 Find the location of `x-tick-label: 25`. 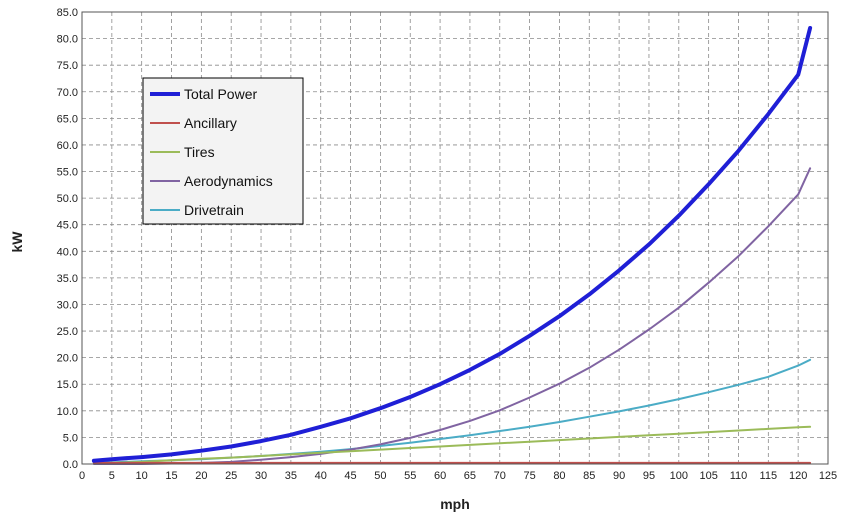

x-tick-label: 25 is located at coordinates (231, 476).